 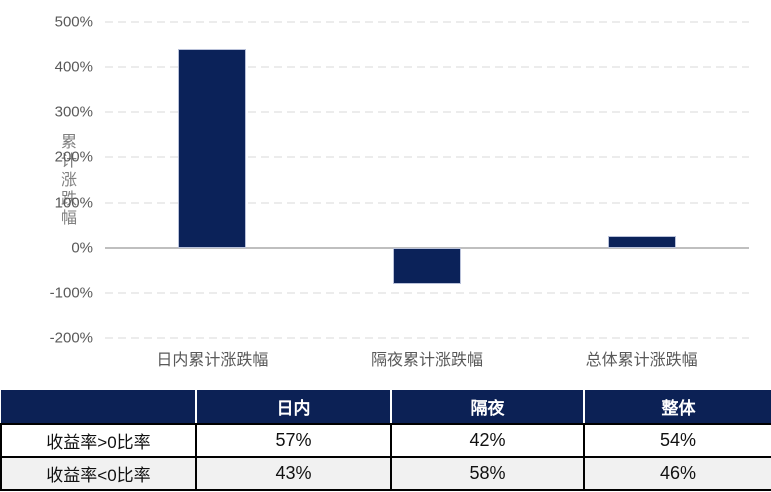 I want to click on x-category-label: 总体累计涨跌幅, so click(x=641, y=360).